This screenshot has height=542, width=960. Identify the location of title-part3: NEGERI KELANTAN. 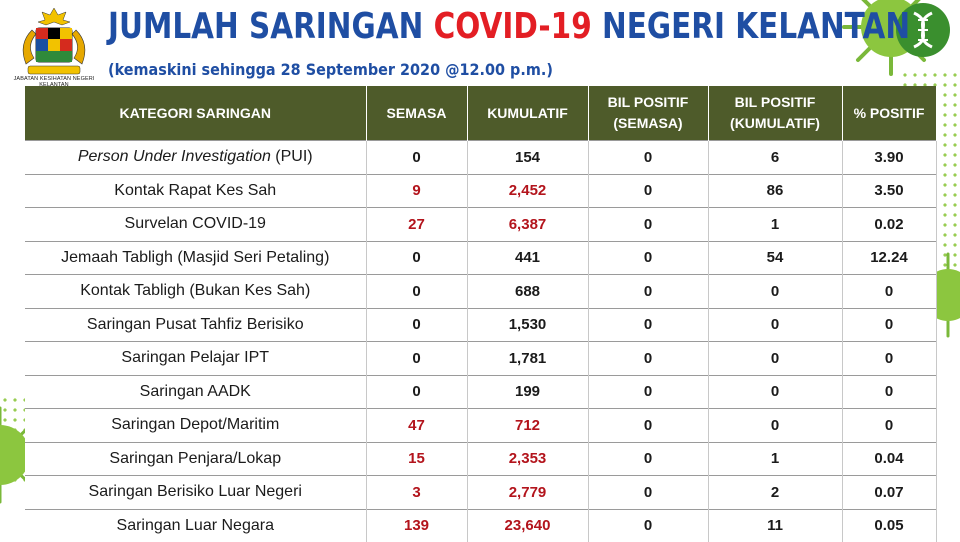
(751, 26).